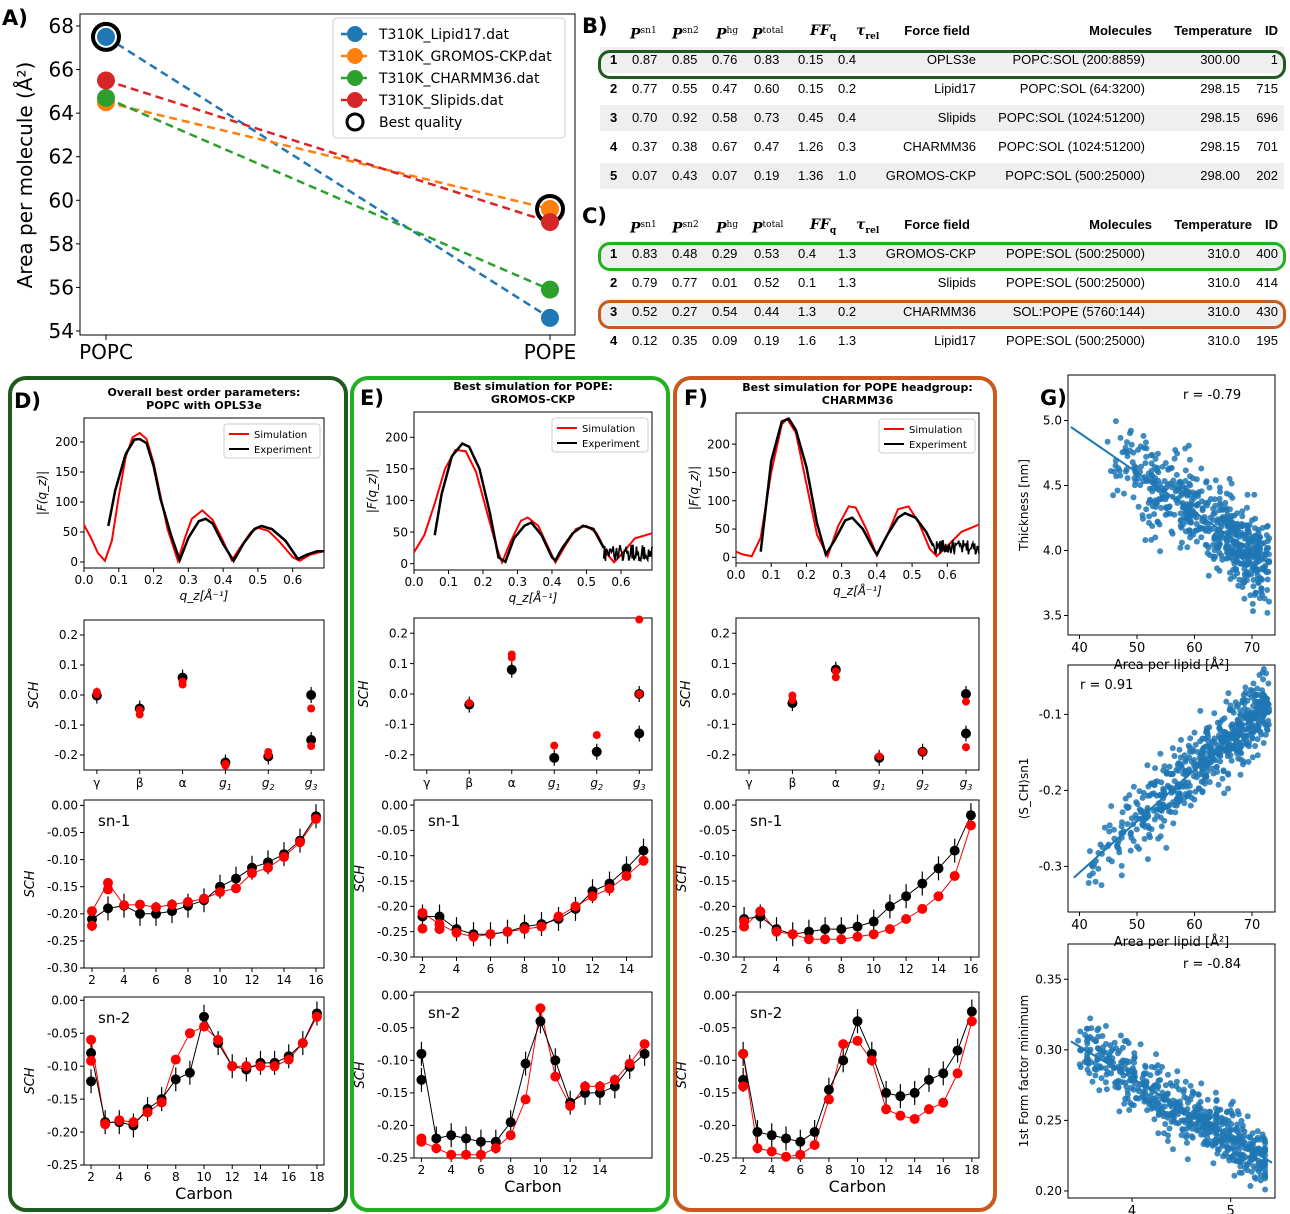  Describe the element at coordinates (823, 226) in the screenshot. I see `column-header: FFq` at that location.